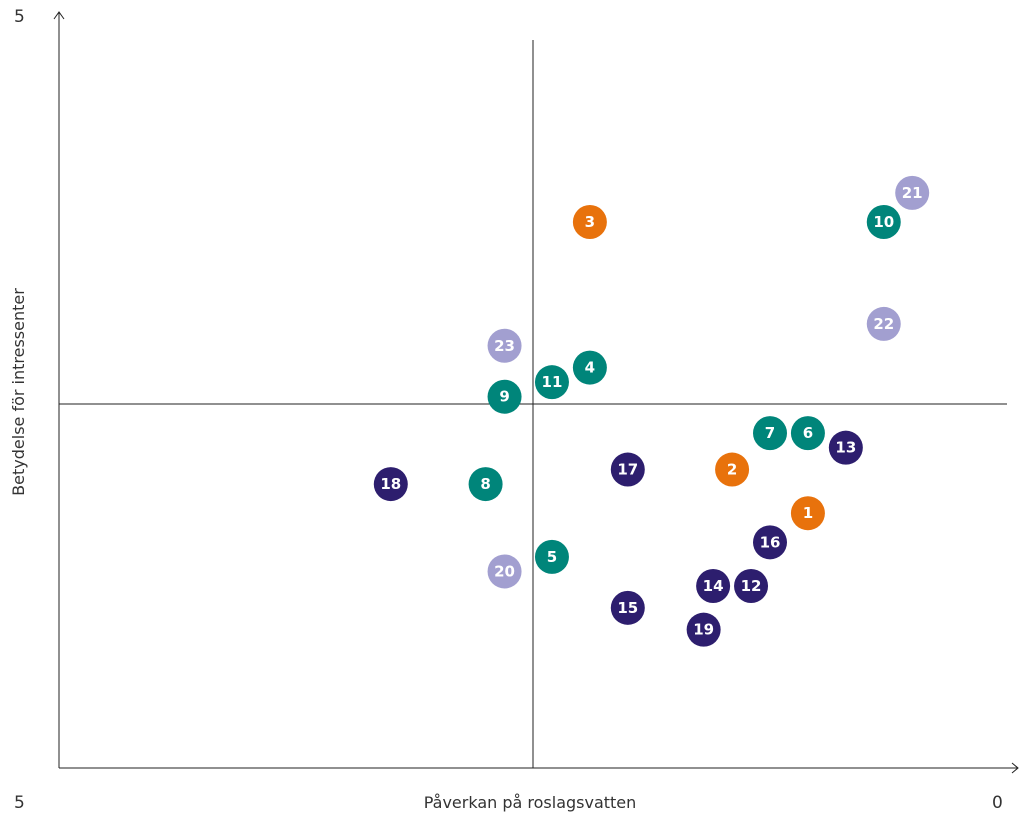  Describe the element at coordinates (18, 392) in the screenshot. I see `y-axis-title: Betydelse för intressenter` at that location.